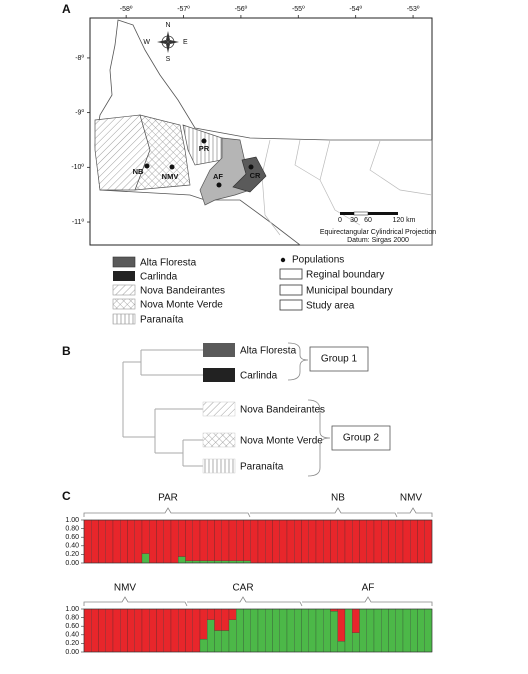  Describe the element at coordinates (251, 167) in the screenshot. I see `population-dot` at that location.